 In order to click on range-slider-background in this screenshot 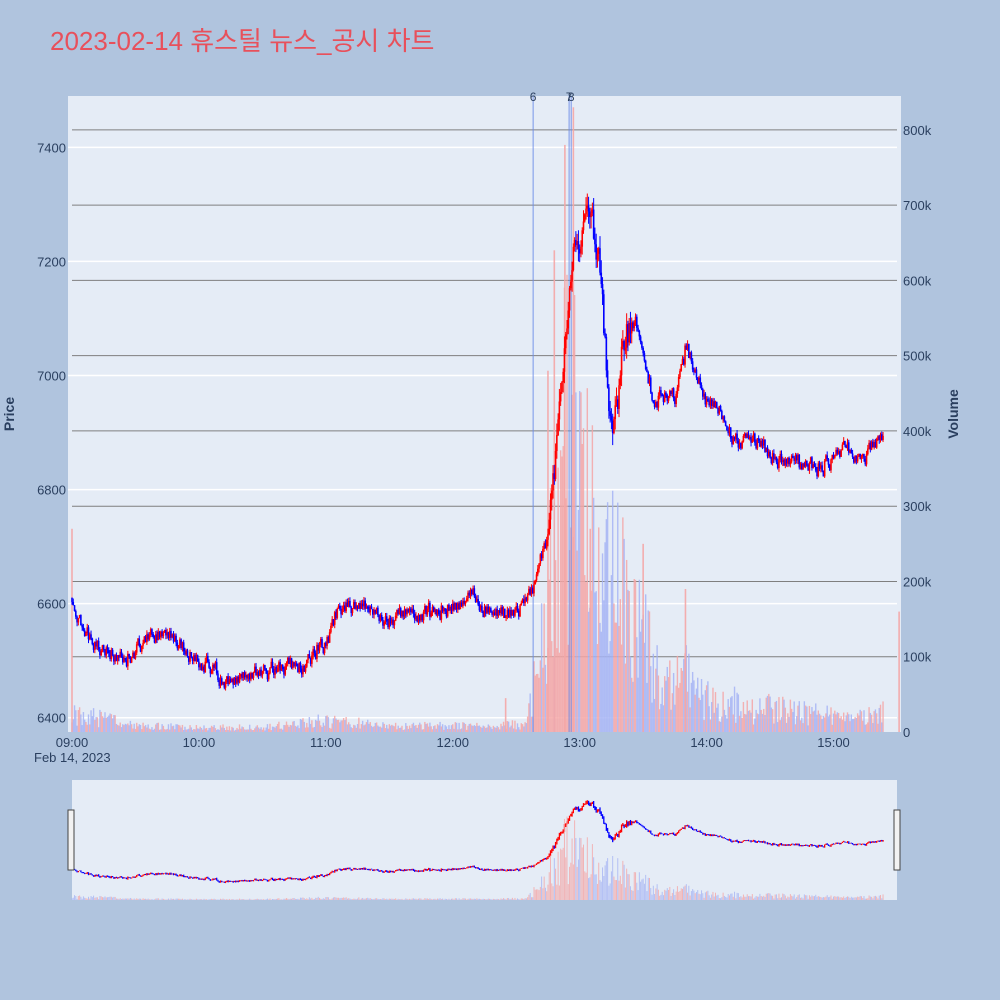, I will do `click(484, 840)`.